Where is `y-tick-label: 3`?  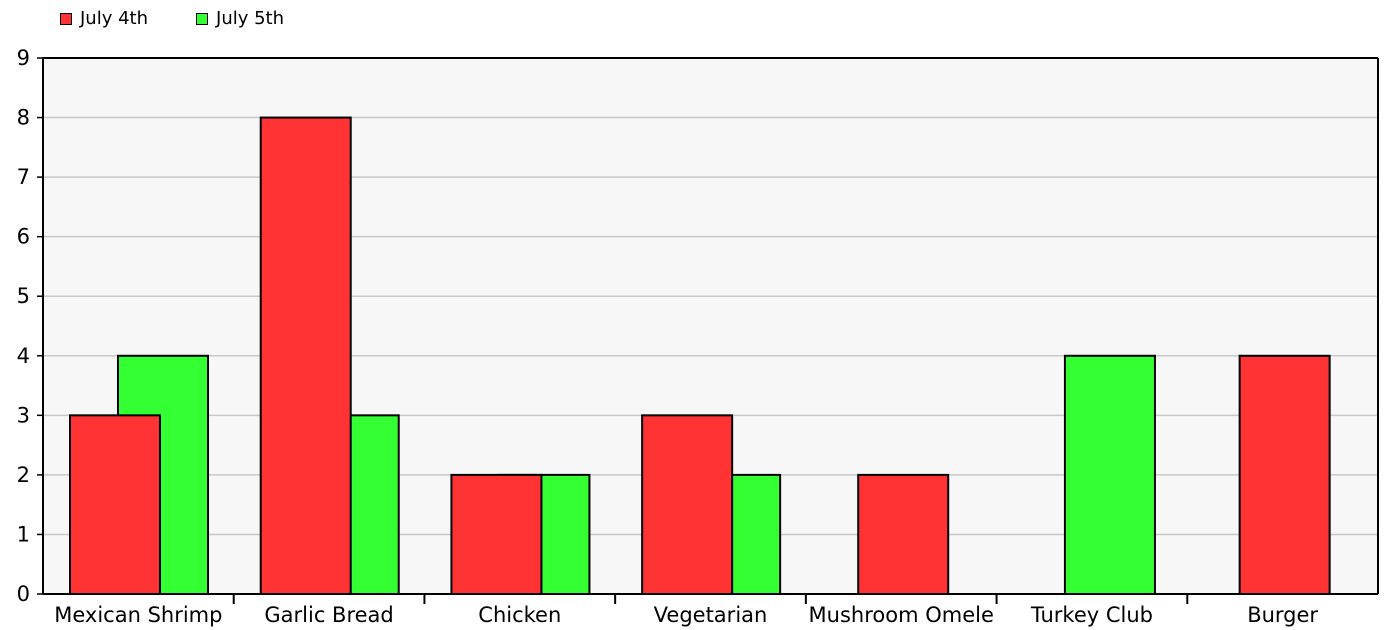 y-tick-label: 3 is located at coordinates (23, 415).